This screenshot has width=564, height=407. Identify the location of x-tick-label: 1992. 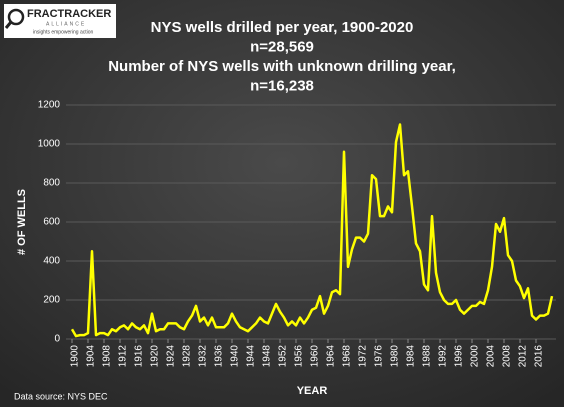
(443, 356).